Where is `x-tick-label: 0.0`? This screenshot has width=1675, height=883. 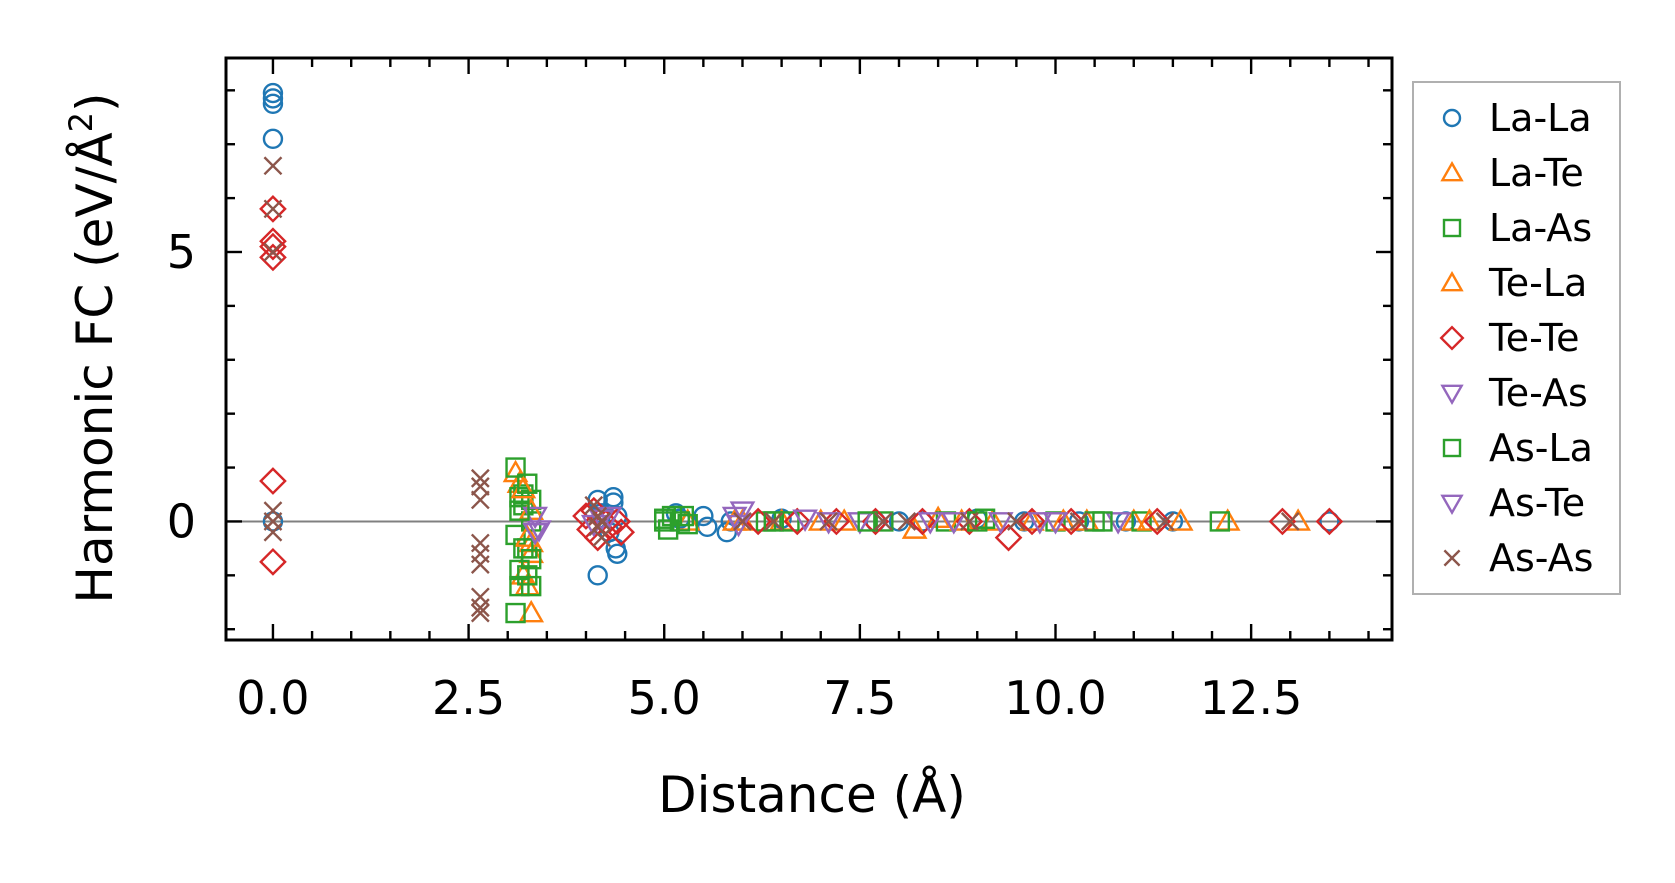
x-tick-label: 0.0 is located at coordinates (272, 698).